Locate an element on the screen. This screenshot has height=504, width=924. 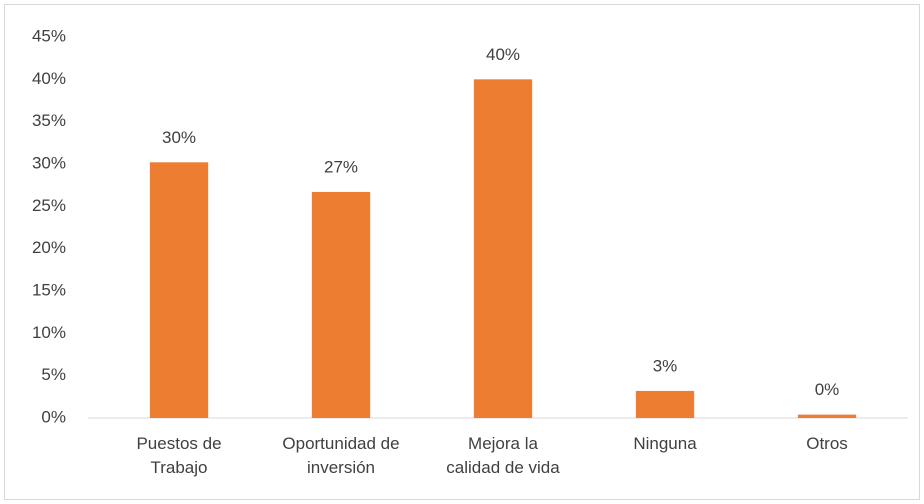
y-tick-label: 20% is located at coordinates (49, 247).